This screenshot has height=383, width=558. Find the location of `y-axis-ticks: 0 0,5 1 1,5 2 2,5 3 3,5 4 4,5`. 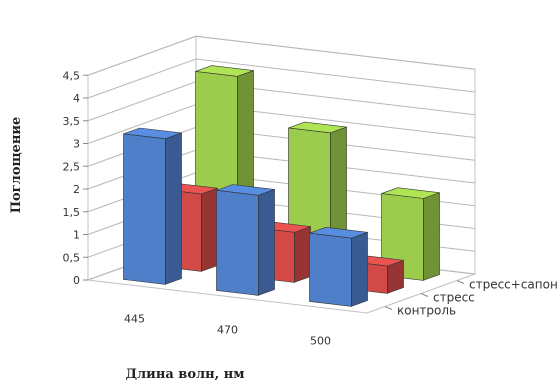

y-axis-ticks: 0 0,5 1 1,5 2 2,5 3 3,5 4 4,5 is located at coordinates (75, 178).